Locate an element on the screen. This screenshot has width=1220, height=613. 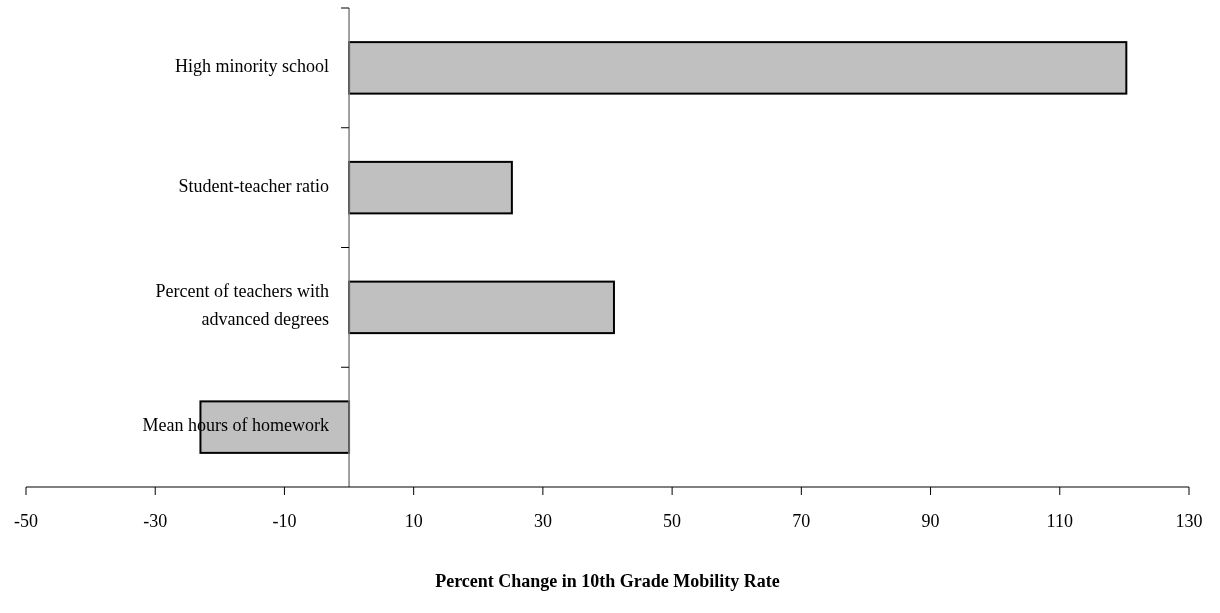
x-tick-label: -10 is located at coordinates (284, 521).